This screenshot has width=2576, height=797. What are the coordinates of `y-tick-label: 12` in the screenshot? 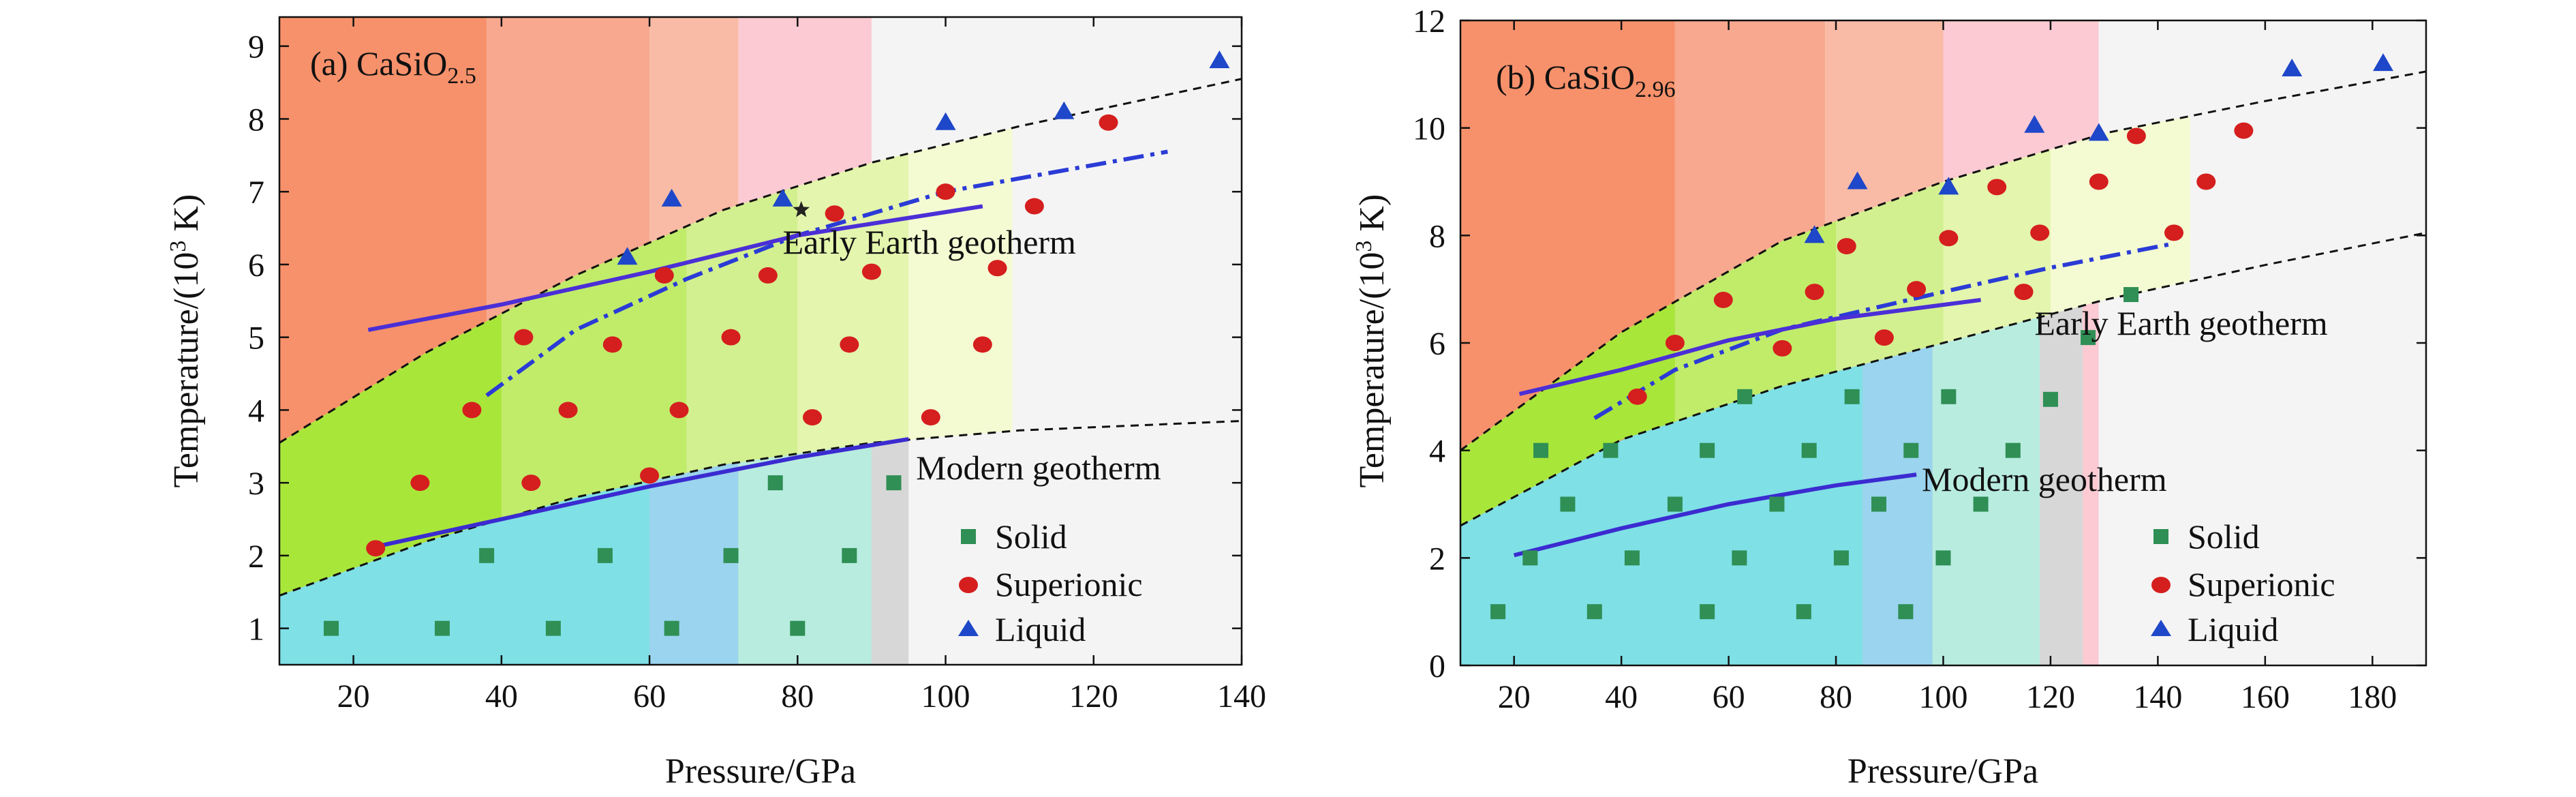 It's located at (1429, 21).